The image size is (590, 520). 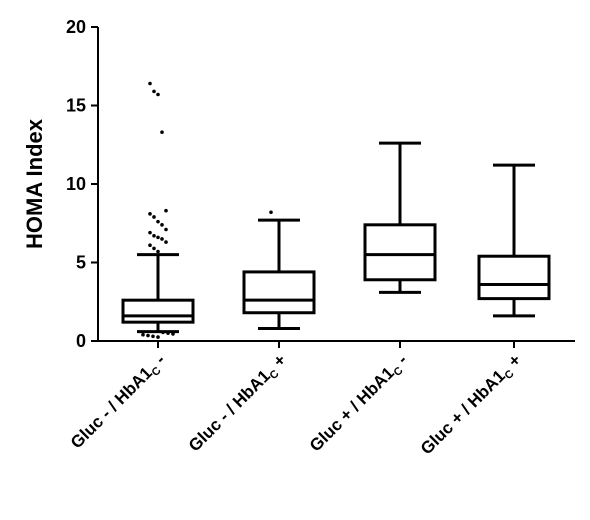 What do you see at coordinates (34, 183) in the screenshot?
I see `y-axis-label: HOMA Index` at bounding box center [34, 183].